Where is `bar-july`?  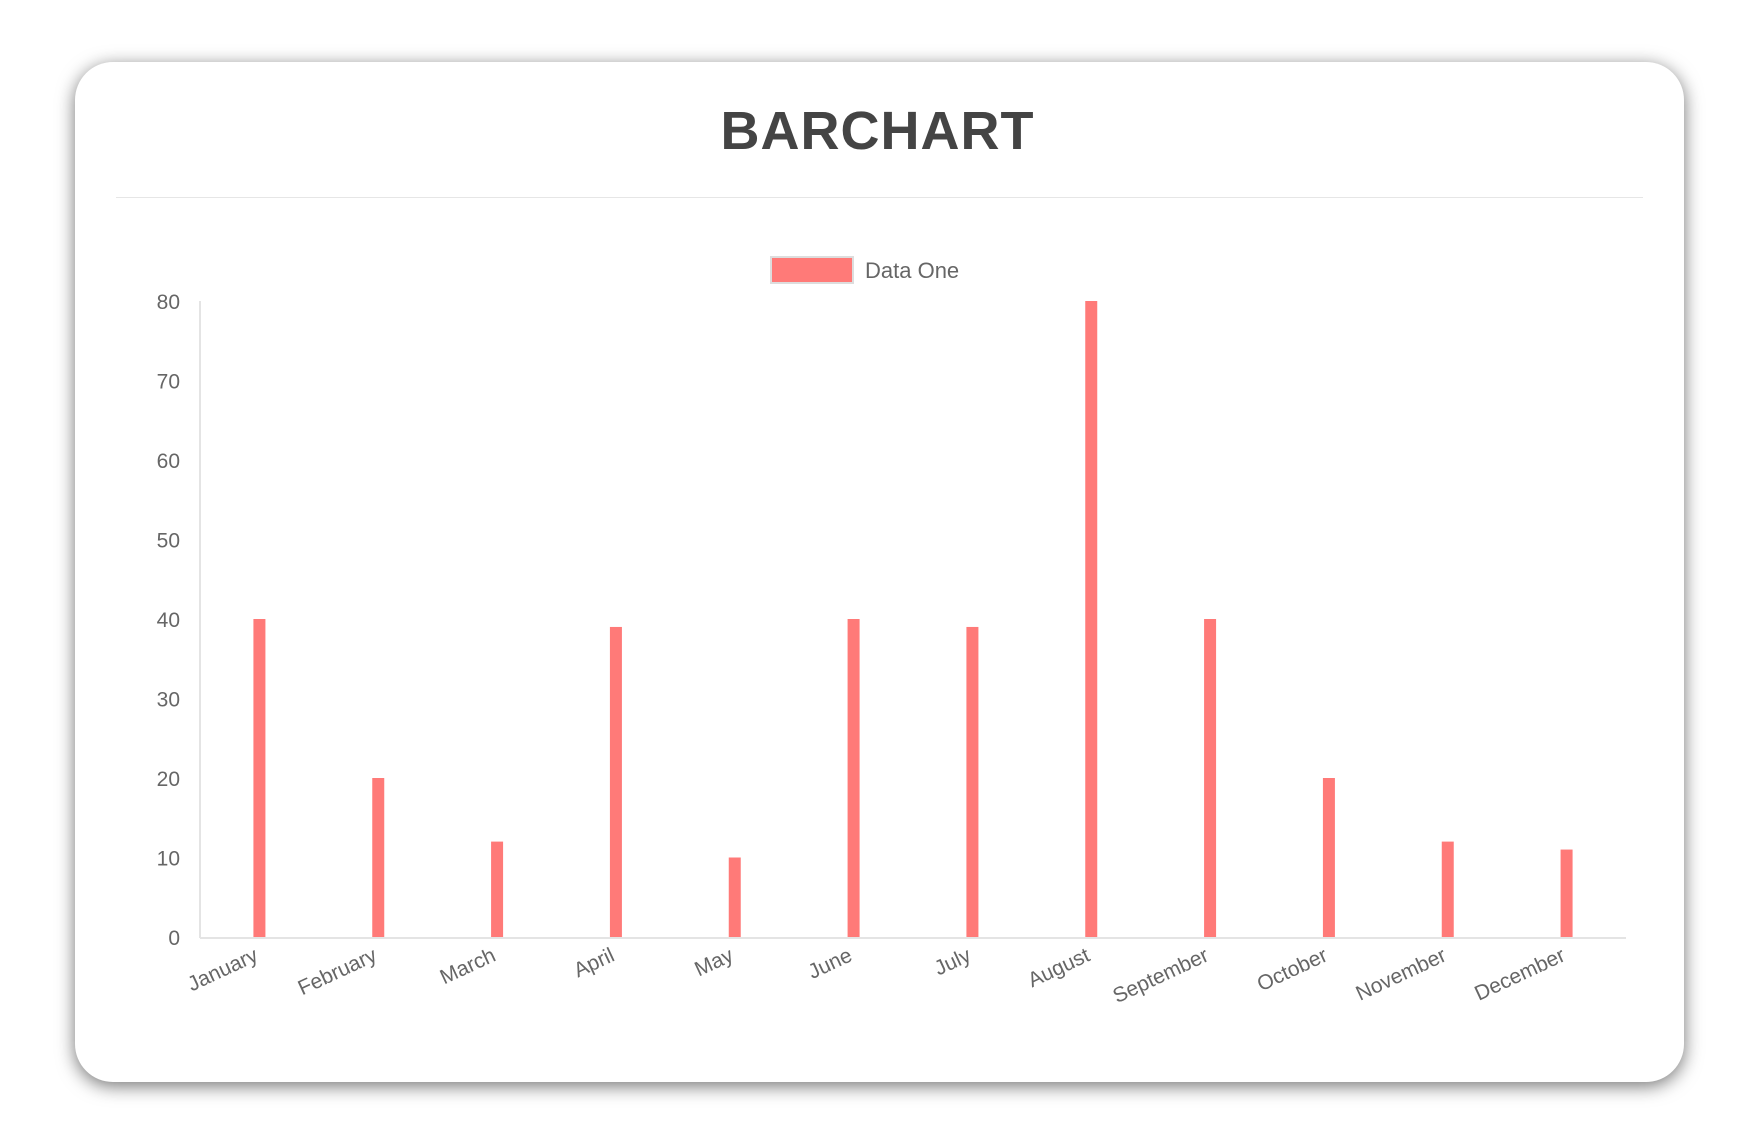
bar-july is located at coordinates (972, 781).